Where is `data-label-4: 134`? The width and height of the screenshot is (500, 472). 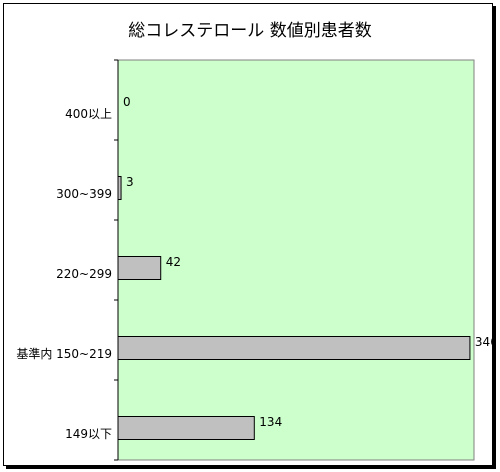
data-label-4: 134 is located at coordinates (270, 422).